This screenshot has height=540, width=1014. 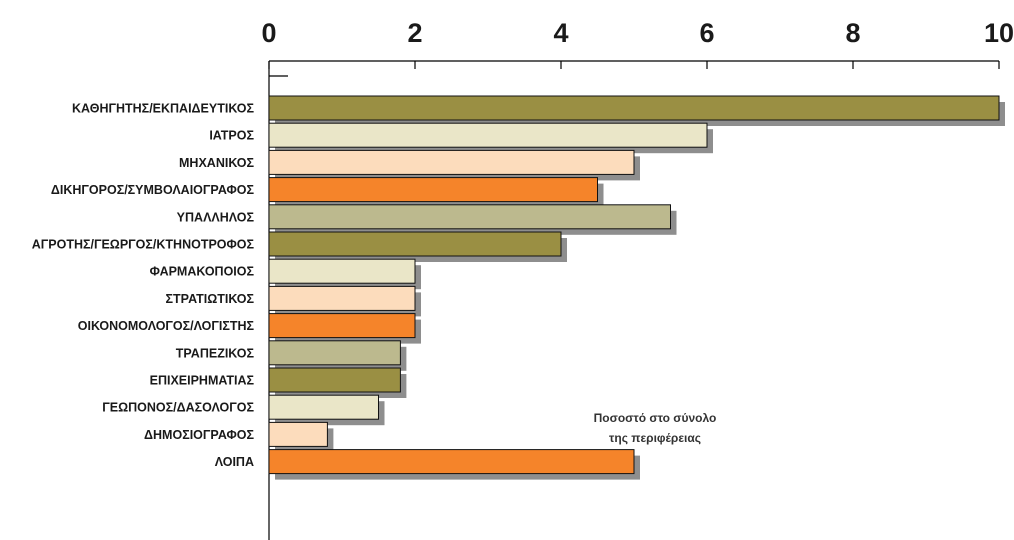 What do you see at coordinates (231, 136) in the screenshot?
I see `category-label-1: ΙΑΤΡΟΣ` at bounding box center [231, 136].